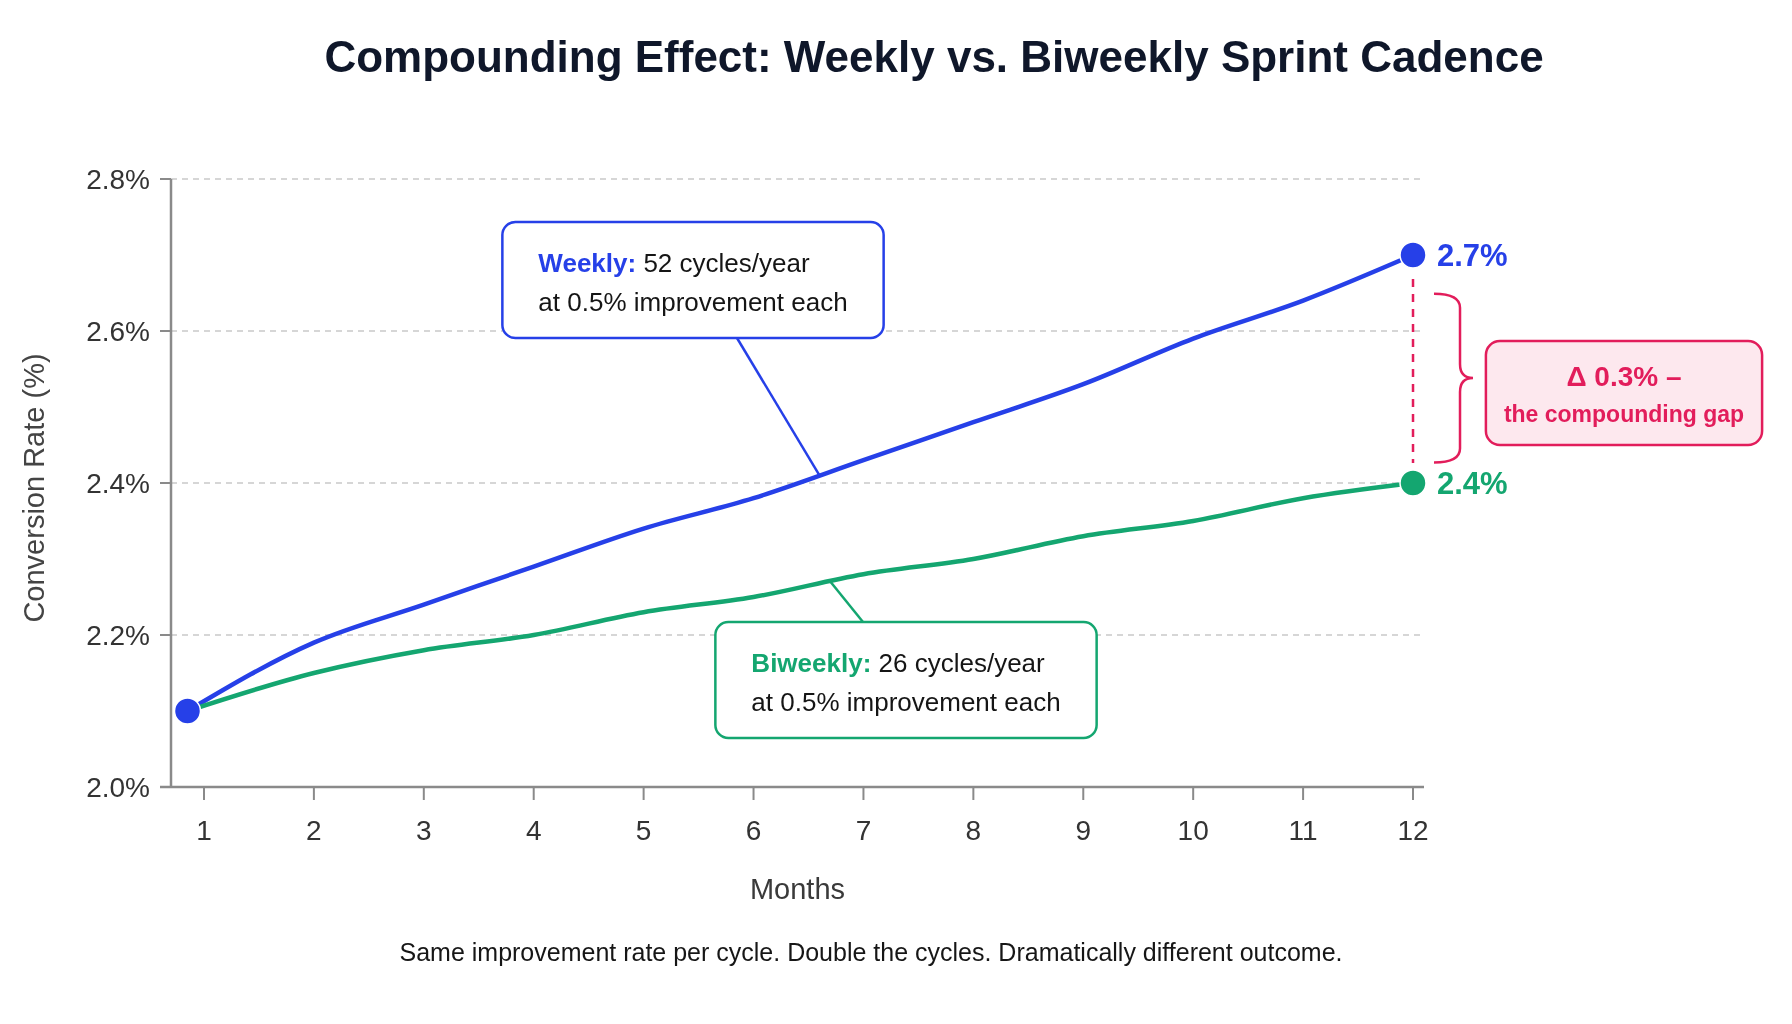  Describe the element at coordinates (1472, 255) in the screenshot. I see `data-label: 2.7%` at that location.